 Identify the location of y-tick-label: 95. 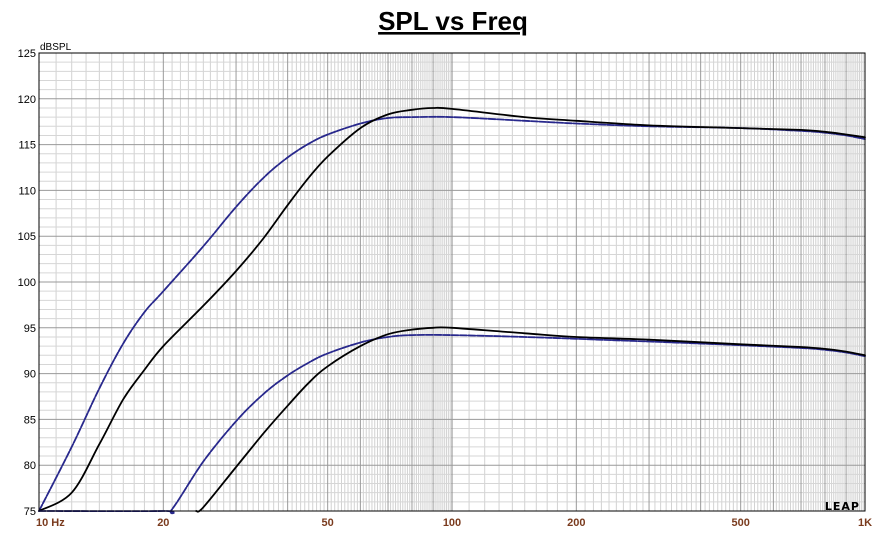
(30, 329).